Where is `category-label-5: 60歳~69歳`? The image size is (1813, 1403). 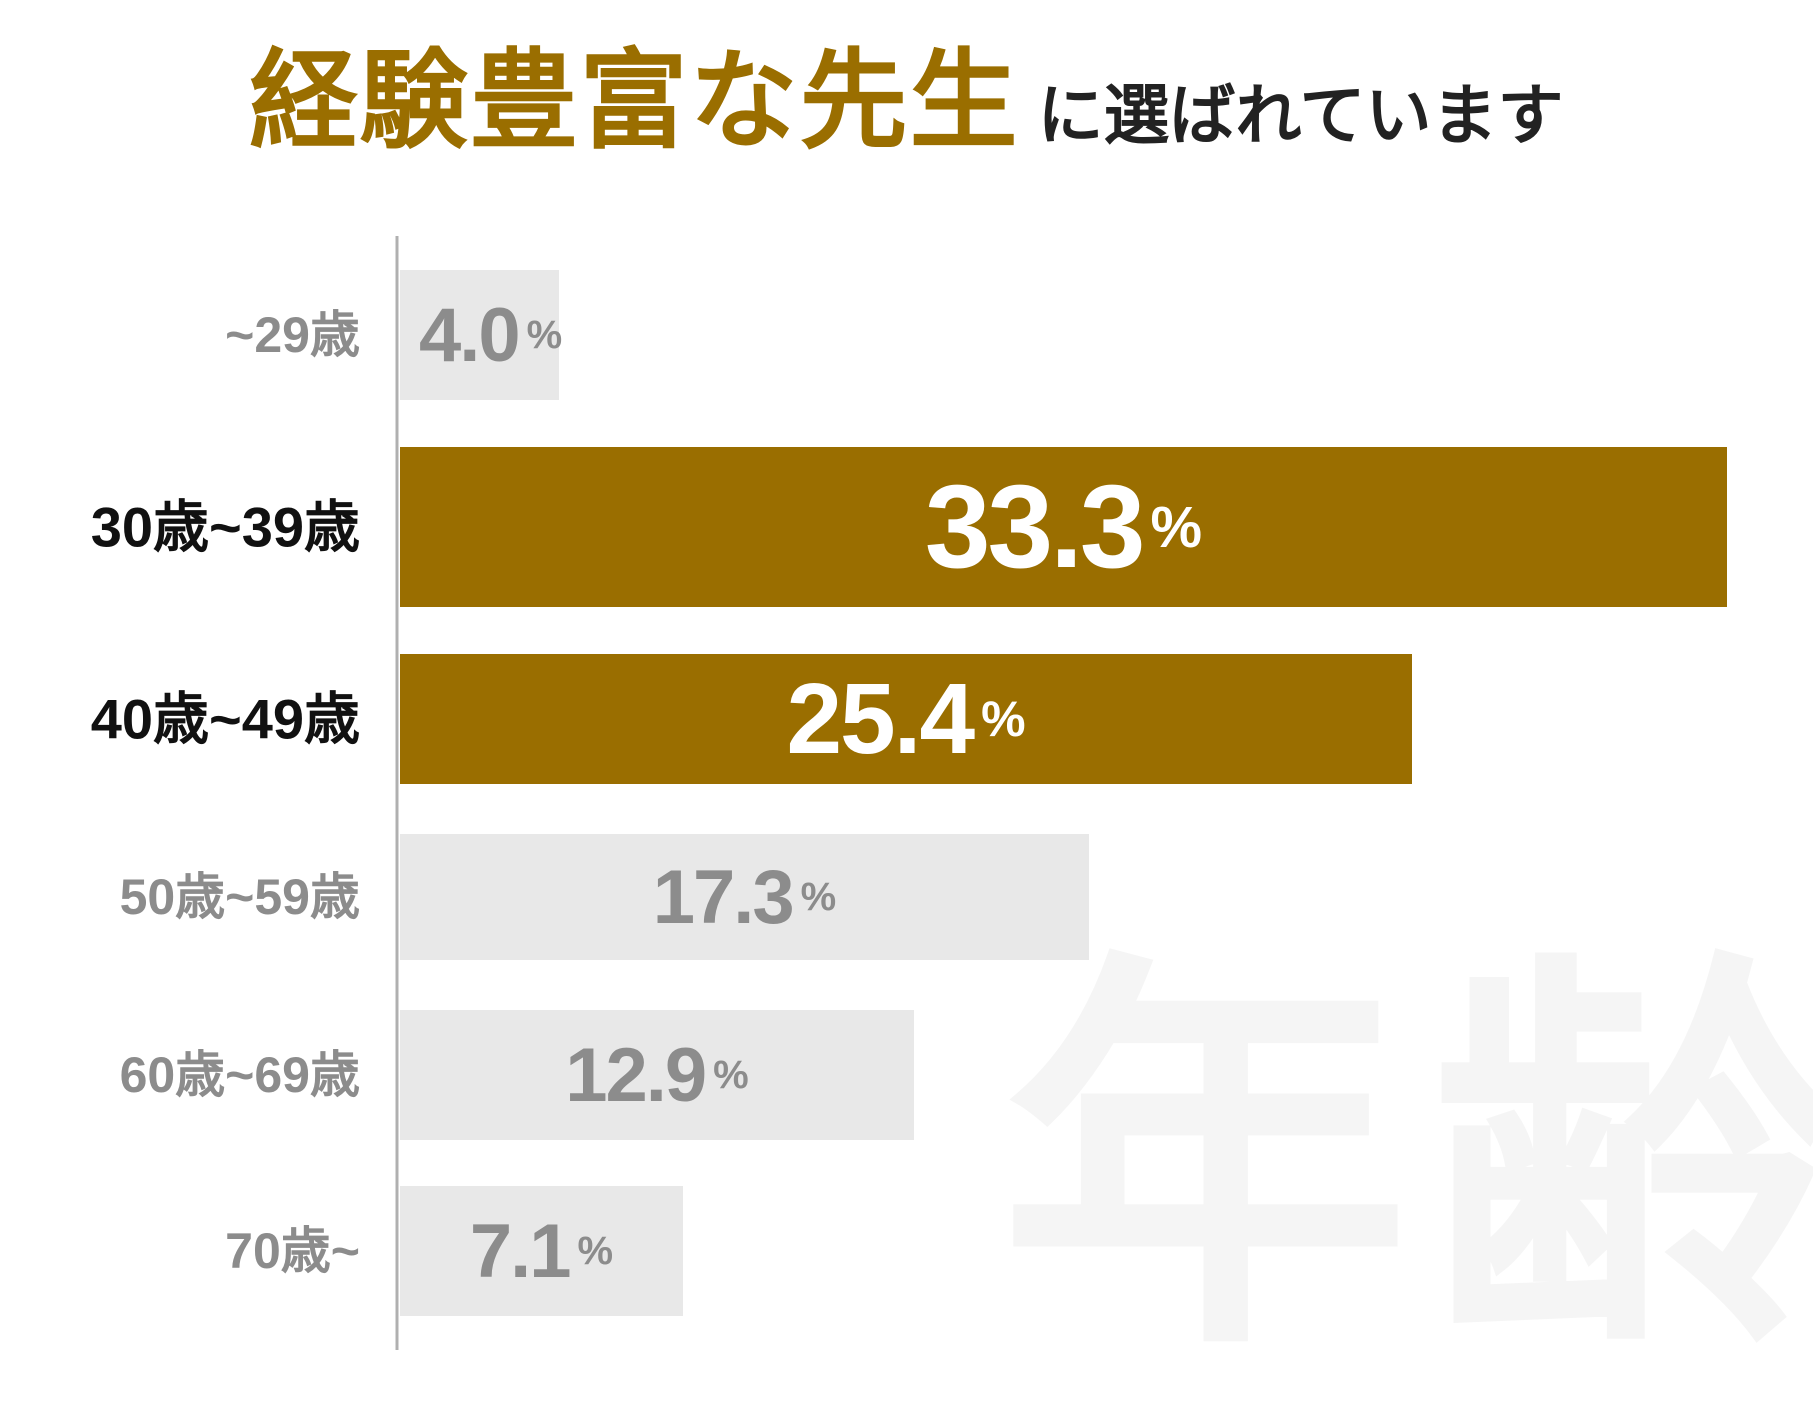 category-label-5: 60歳~69歳 is located at coordinates (240, 1075).